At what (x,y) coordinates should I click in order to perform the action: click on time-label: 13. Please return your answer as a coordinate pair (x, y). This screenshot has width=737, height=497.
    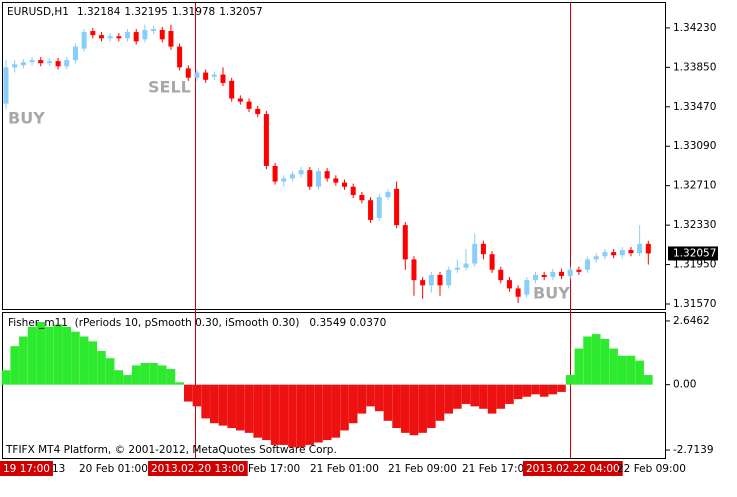
    Looking at the image, I should click on (58, 469).